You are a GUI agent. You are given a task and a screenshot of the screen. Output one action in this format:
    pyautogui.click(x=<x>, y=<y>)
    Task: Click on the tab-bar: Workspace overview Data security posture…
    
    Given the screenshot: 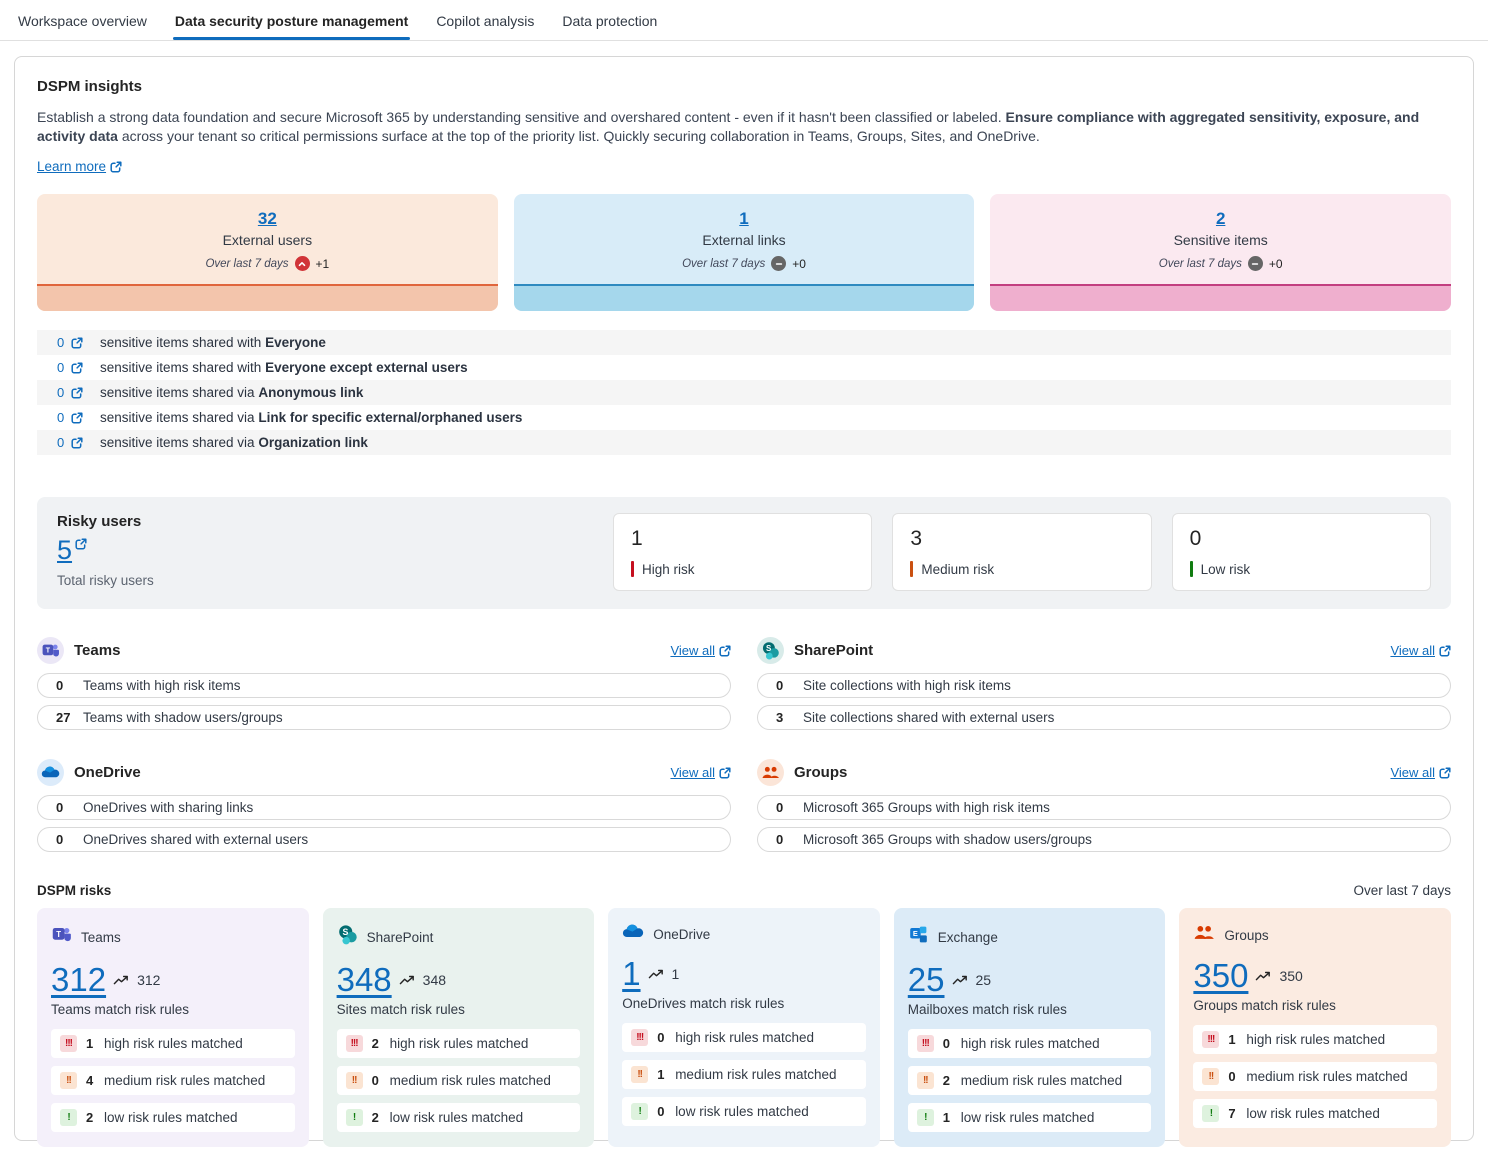 What is the action you would take?
    pyautogui.click(x=744, y=20)
    